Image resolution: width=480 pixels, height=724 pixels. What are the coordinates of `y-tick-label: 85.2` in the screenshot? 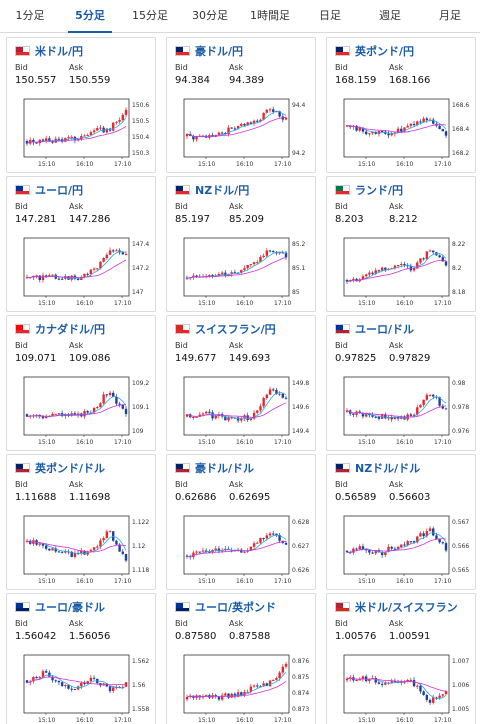 It's located at (299, 244).